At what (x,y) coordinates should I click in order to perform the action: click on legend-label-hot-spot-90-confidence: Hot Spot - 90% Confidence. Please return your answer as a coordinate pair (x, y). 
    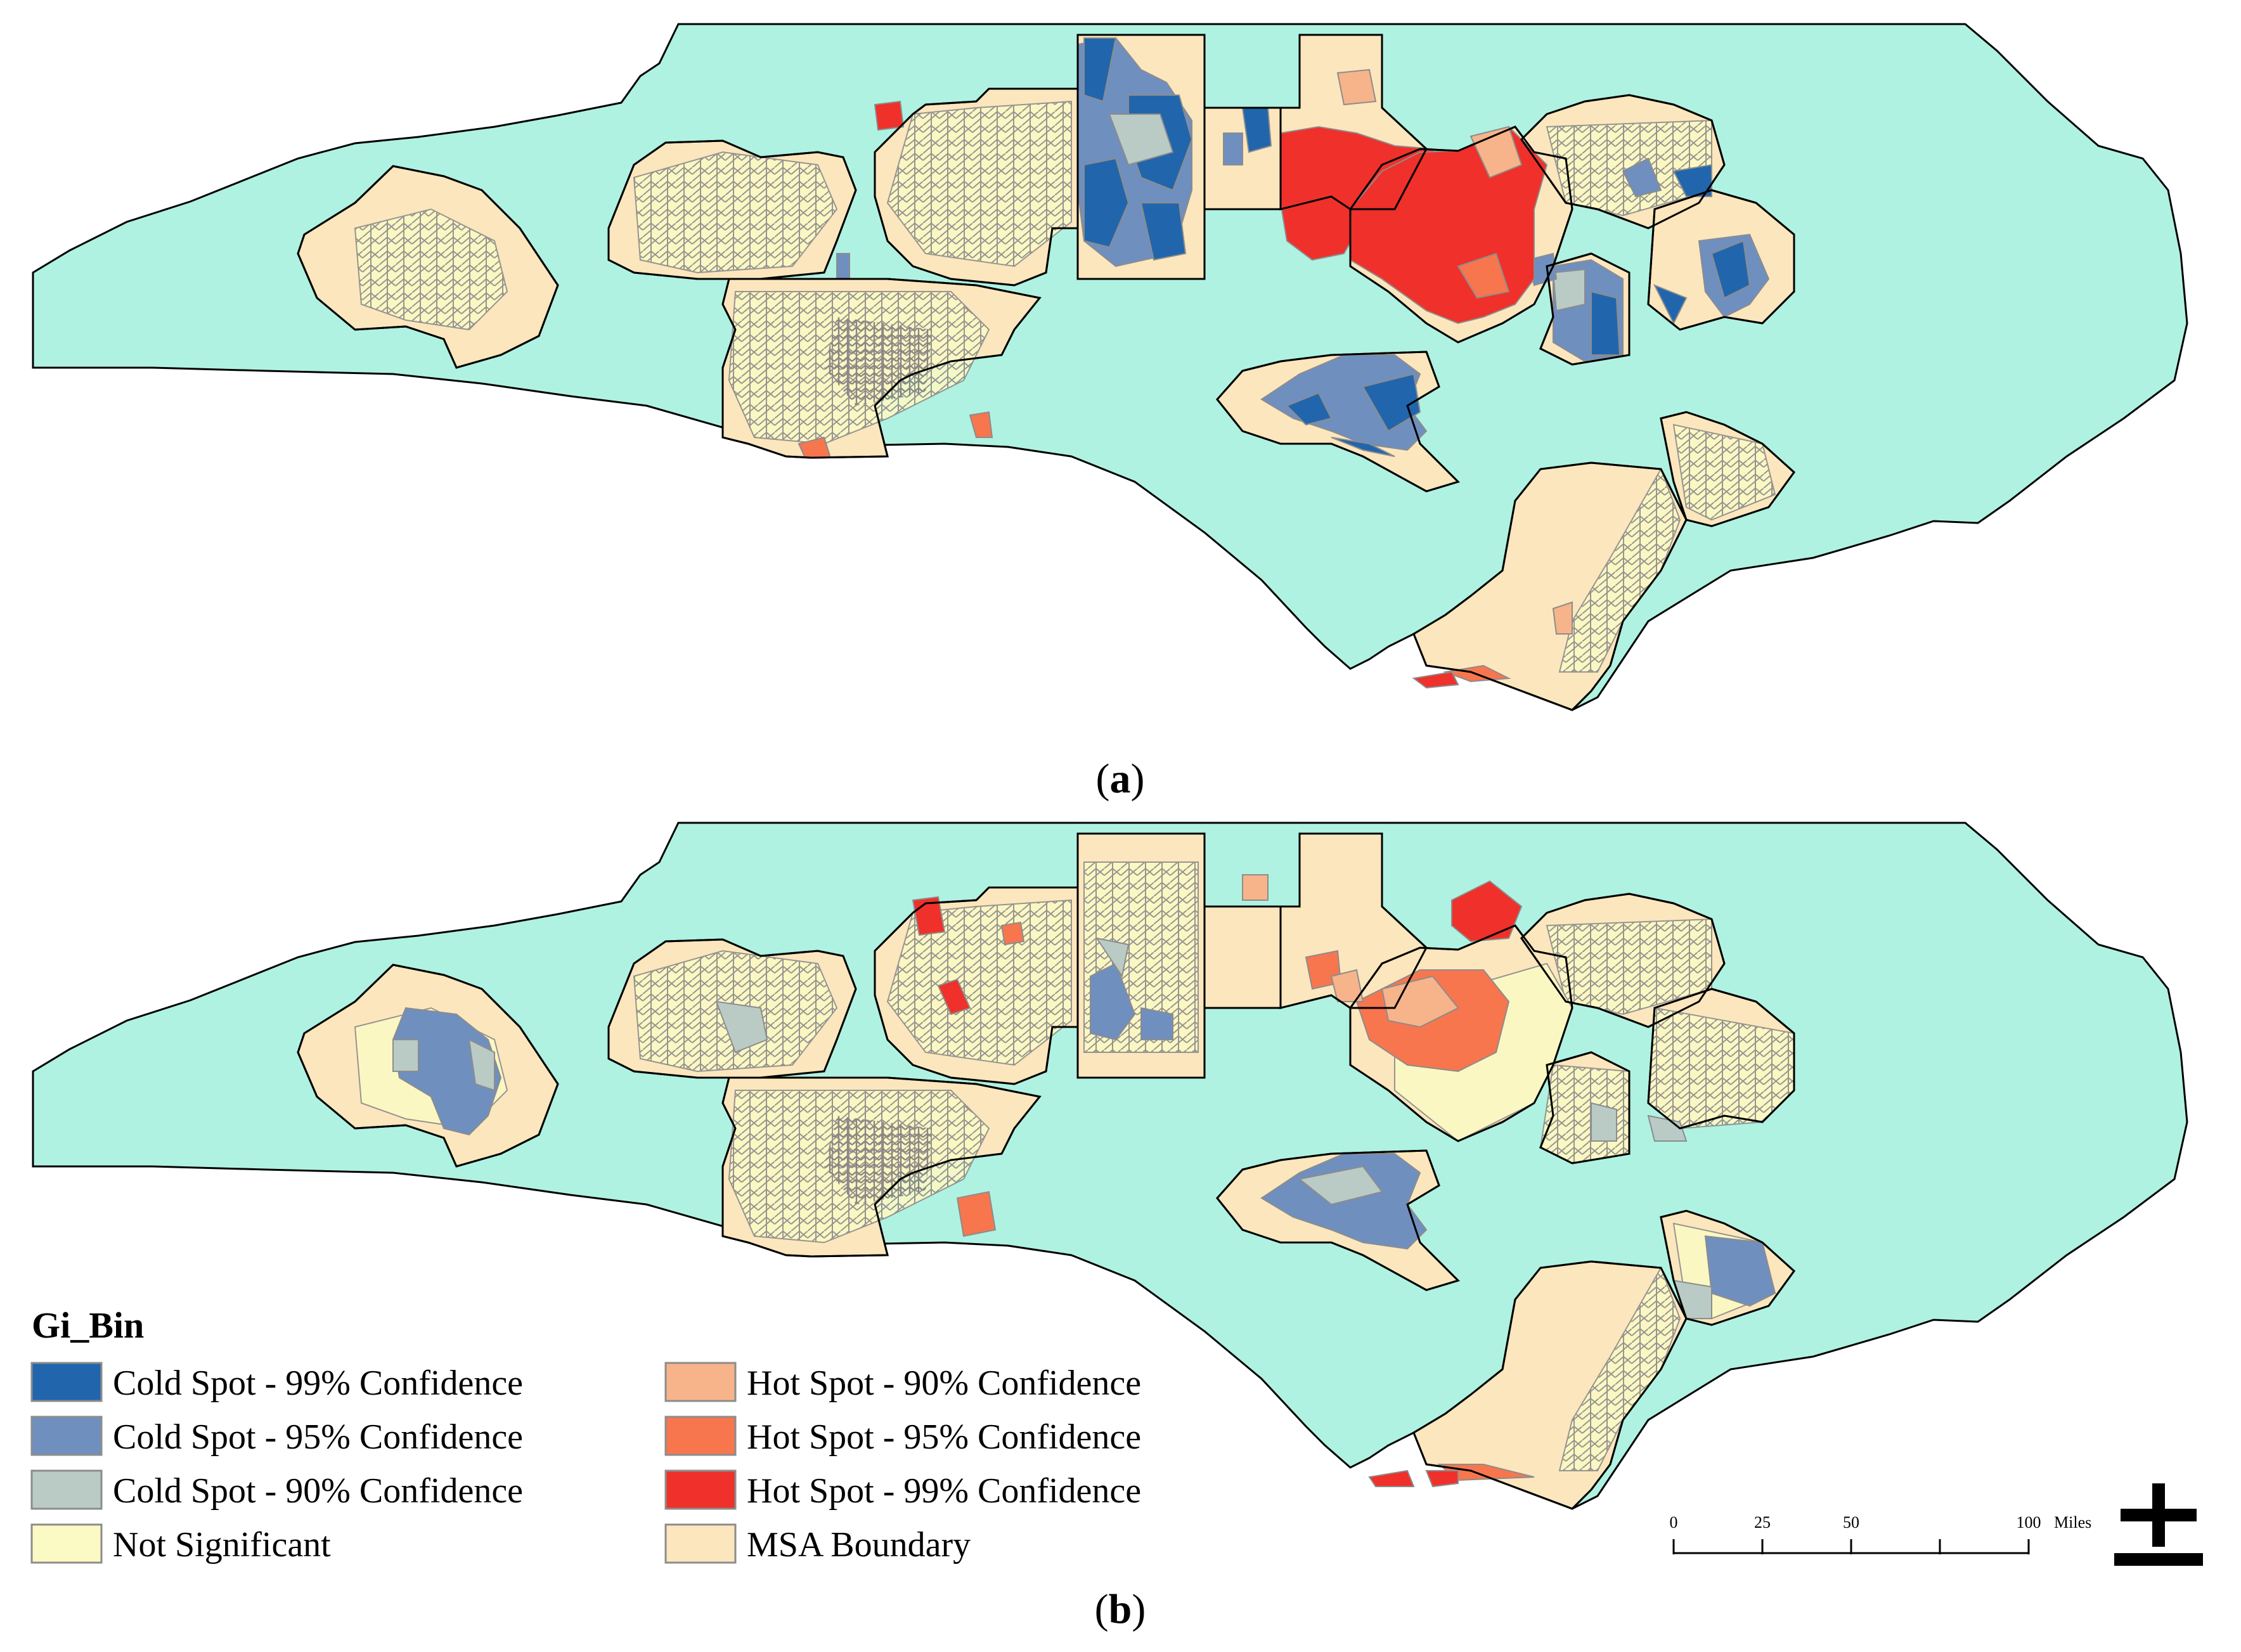
    Looking at the image, I should click on (944, 1383).